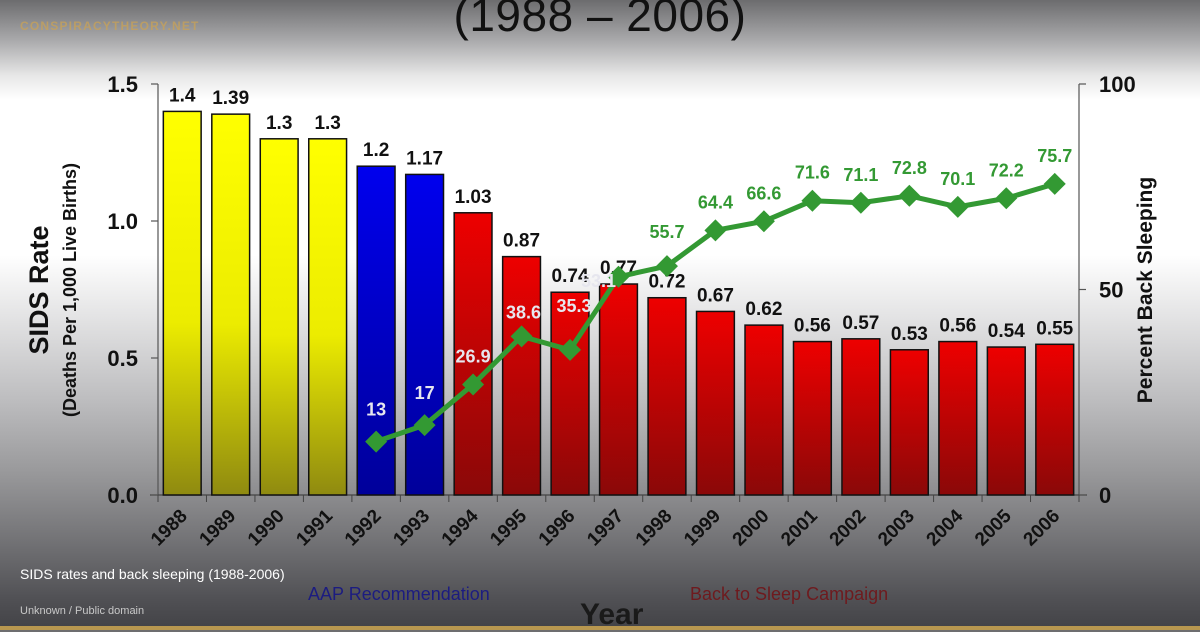 The width and height of the screenshot is (1200, 632). What do you see at coordinates (861, 417) in the screenshot?
I see `bar-2002` at bounding box center [861, 417].